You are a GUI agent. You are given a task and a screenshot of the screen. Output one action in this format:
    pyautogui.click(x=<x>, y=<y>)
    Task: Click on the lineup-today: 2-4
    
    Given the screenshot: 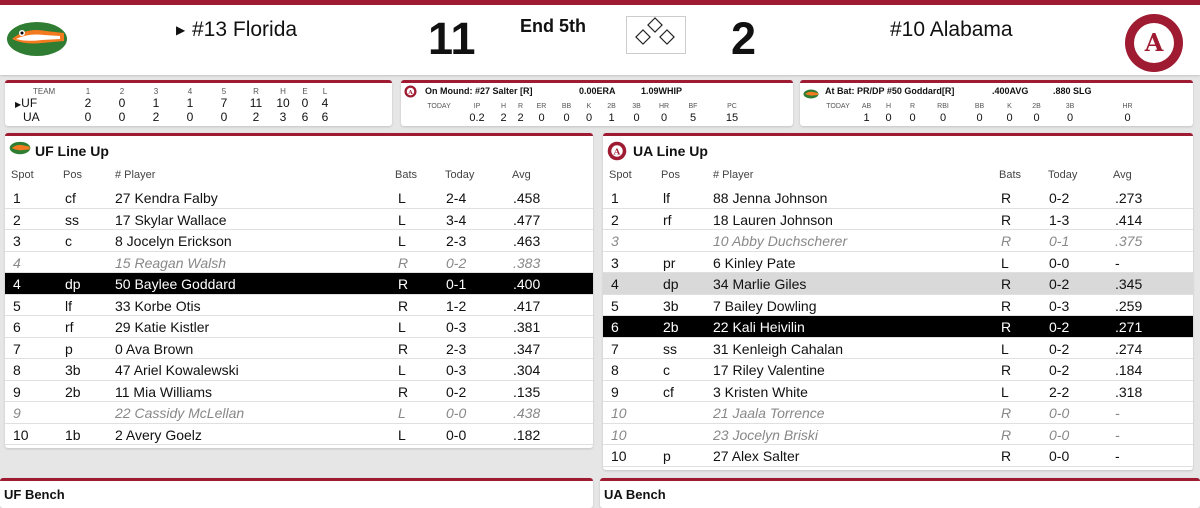 What is the action you would take?
    pyautogui.click(x=456, y=198)
    